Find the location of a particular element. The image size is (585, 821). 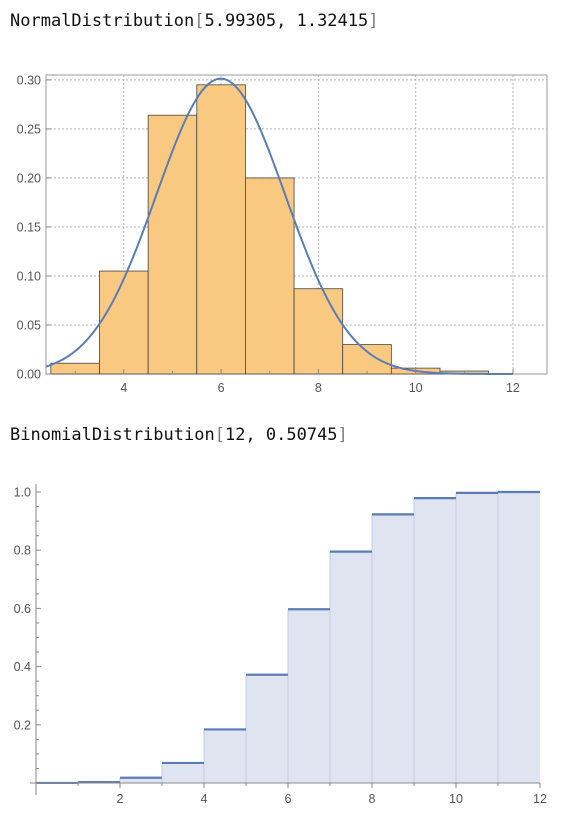

y-tick-label: 0.05 is located at coordinates (29, 325).